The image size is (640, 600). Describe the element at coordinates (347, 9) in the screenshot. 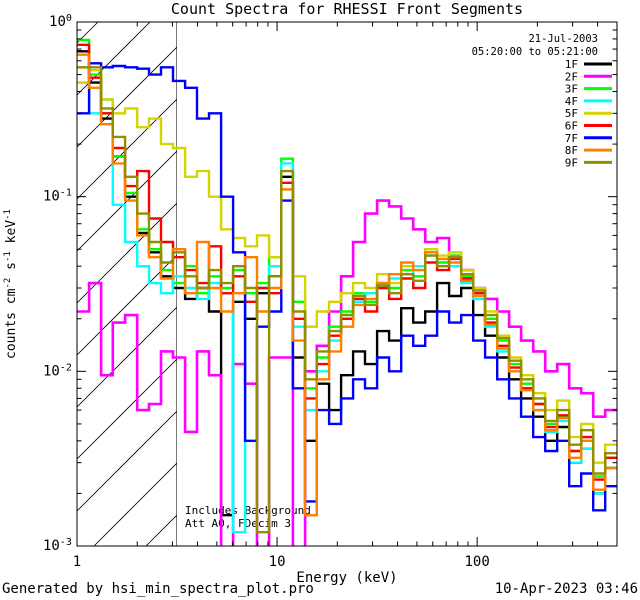

I see `plot-title: Count Spectra for RHESSI Front Segments` at that location.